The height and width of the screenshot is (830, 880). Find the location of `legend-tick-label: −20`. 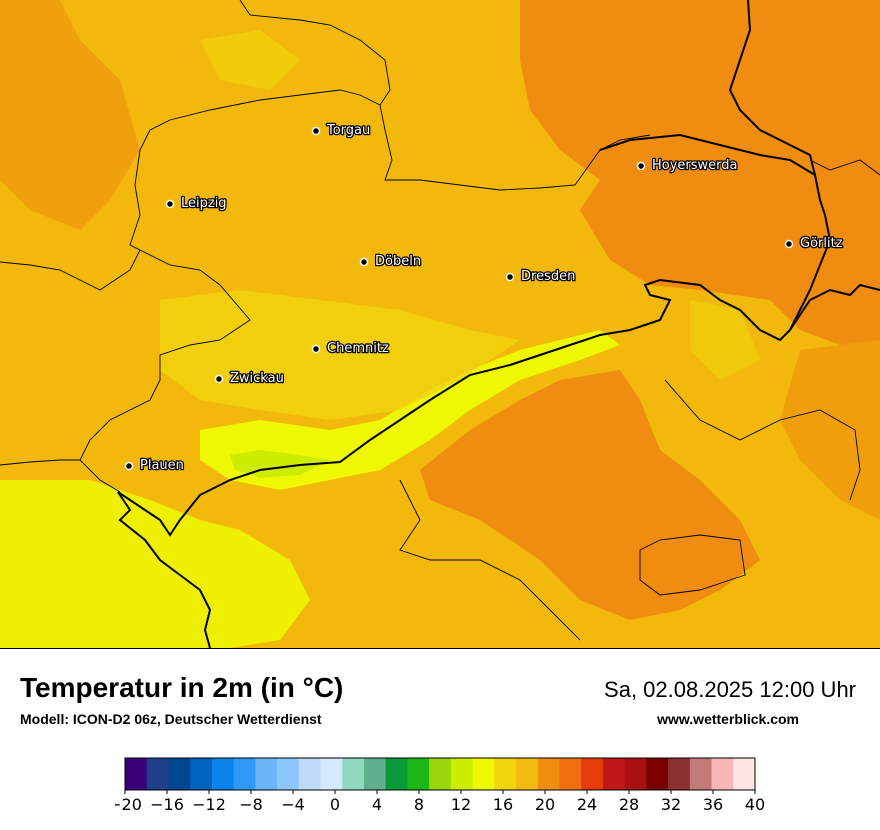

legend-tick-label: −20 is located at coordinates (128, 804).